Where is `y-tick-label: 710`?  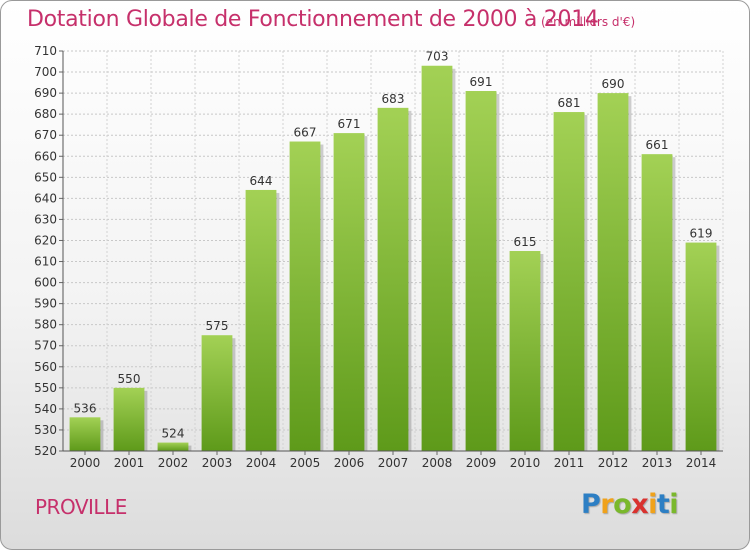
y-tick-label: 710 is located at coordinates (45, 51).